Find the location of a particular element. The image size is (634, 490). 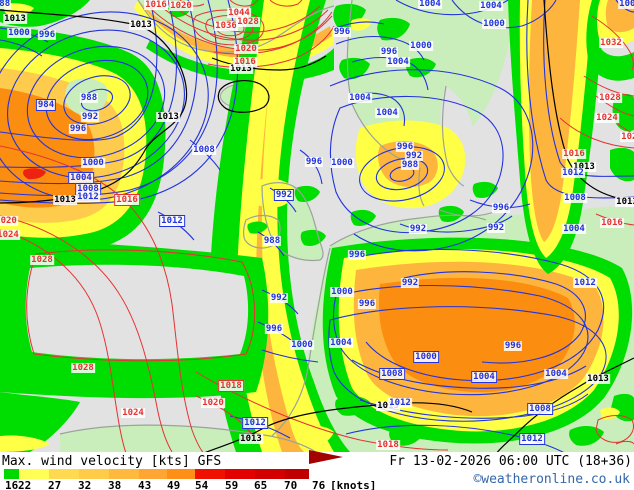

coast-baltic is located at coordinates (453, 136).